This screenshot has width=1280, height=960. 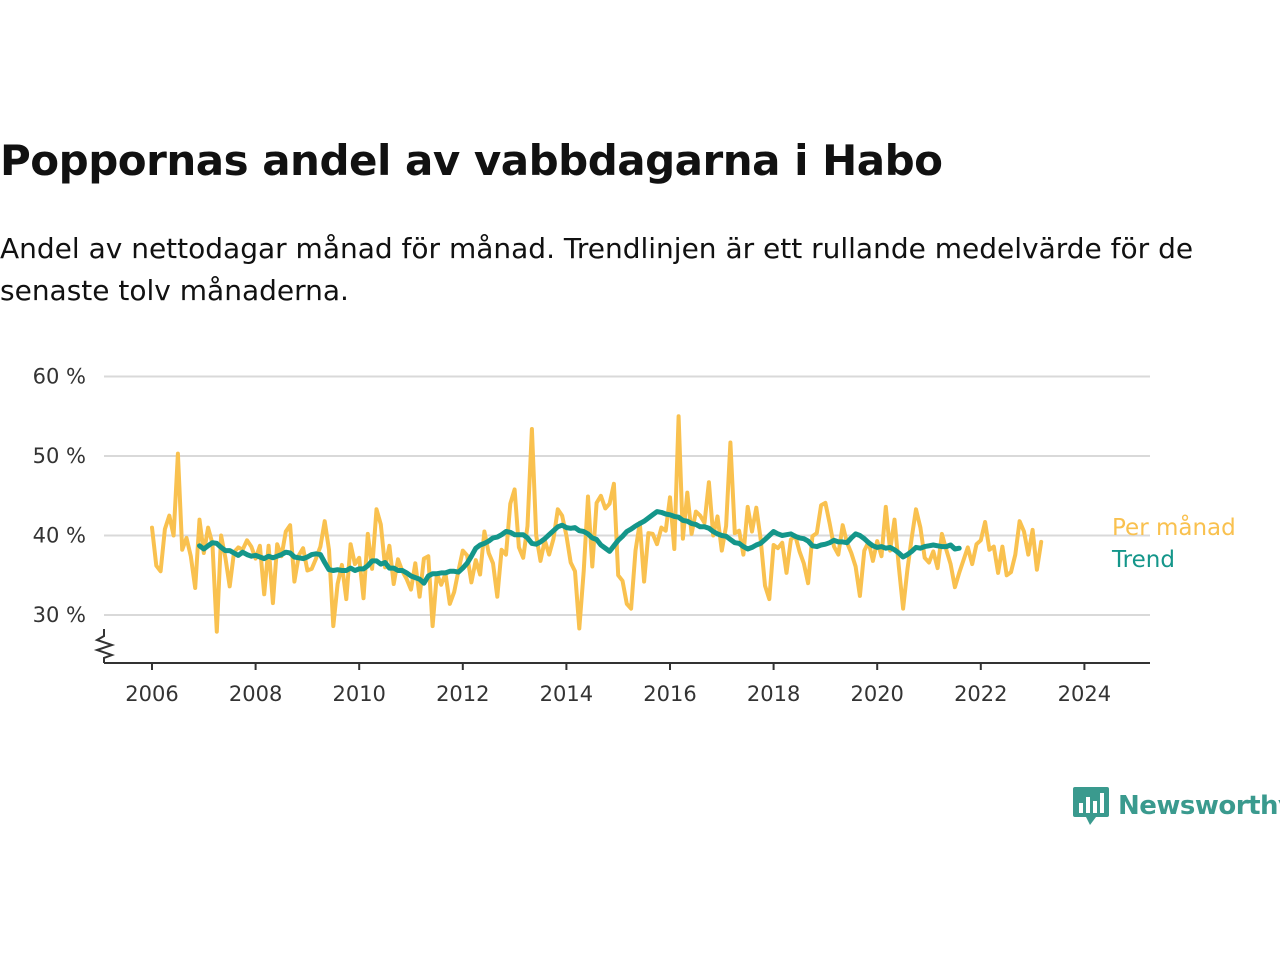 What do you see at coordinates (59, 536) in the screenshot?
I see `y-tick-label: 40 %` at bounding box center [59, 536].